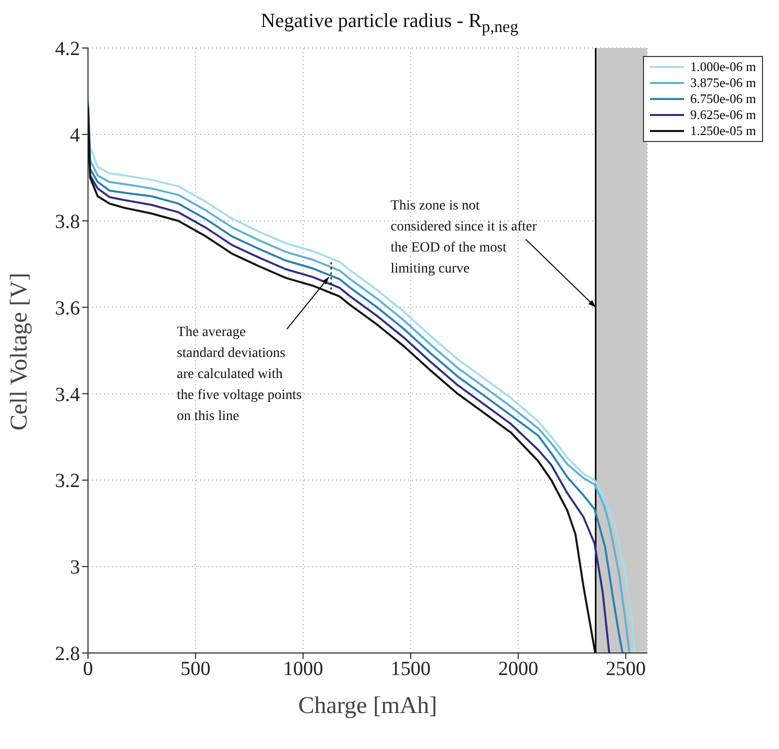 The height and width of the screenshot is (749, 779). What do you see at coordinates (303, 669) in the screenshot?
I see `x-tick-label: 1000` at bounding box center [303, 669].